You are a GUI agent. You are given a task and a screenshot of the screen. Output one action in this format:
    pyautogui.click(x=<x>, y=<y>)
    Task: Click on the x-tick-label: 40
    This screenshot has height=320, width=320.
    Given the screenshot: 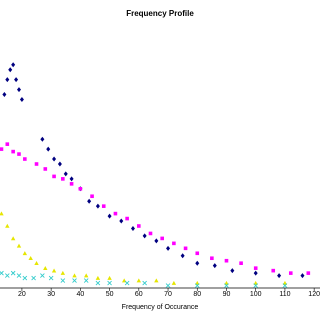 What is the action you would take?
    pyautogui.click(x=80, y=294)
    